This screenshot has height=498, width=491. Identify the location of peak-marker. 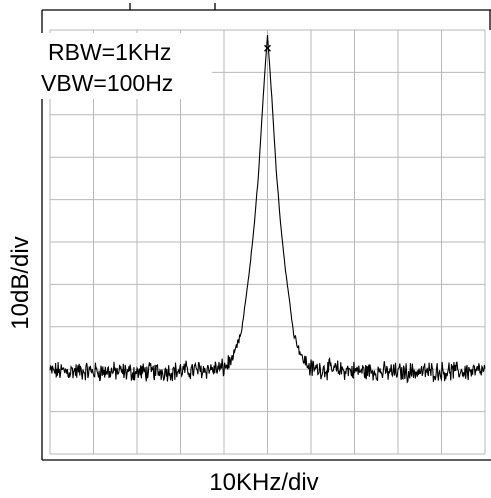
(267, 48).